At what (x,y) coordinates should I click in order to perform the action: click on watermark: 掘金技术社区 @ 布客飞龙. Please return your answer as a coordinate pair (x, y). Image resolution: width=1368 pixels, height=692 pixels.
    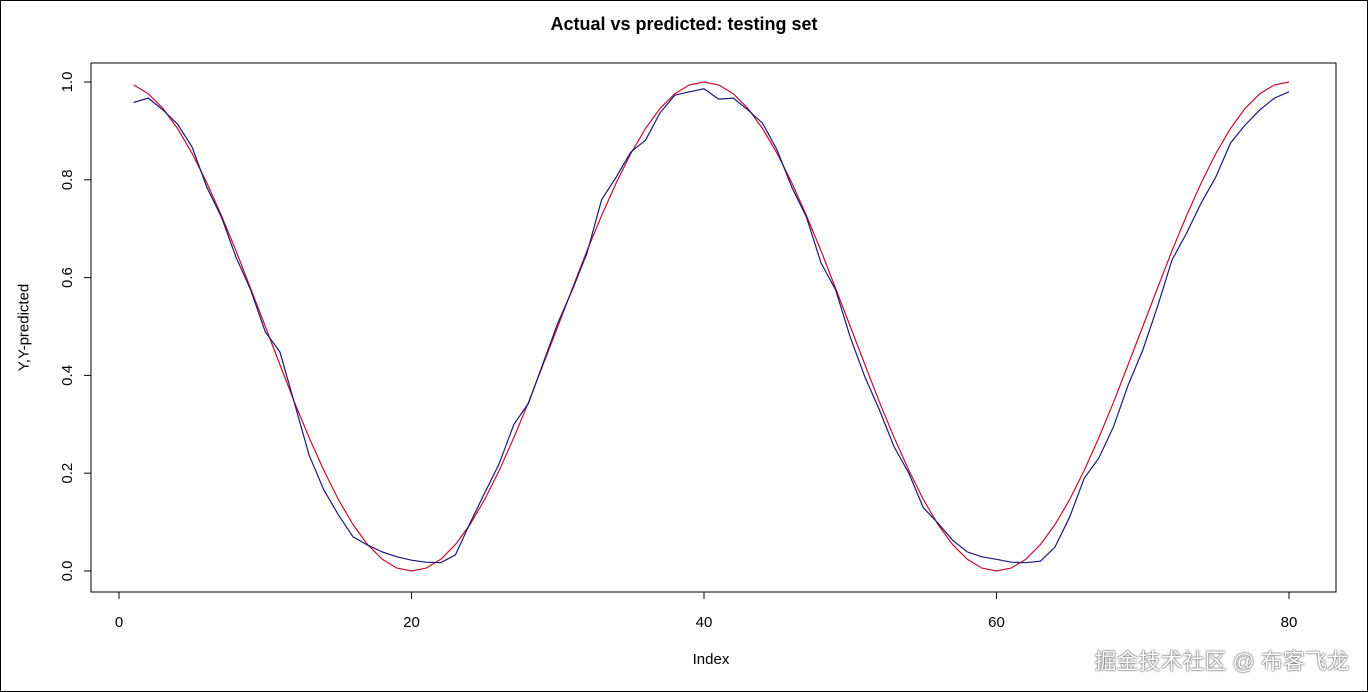
    Looking at the image, I should click on (1221, 661).